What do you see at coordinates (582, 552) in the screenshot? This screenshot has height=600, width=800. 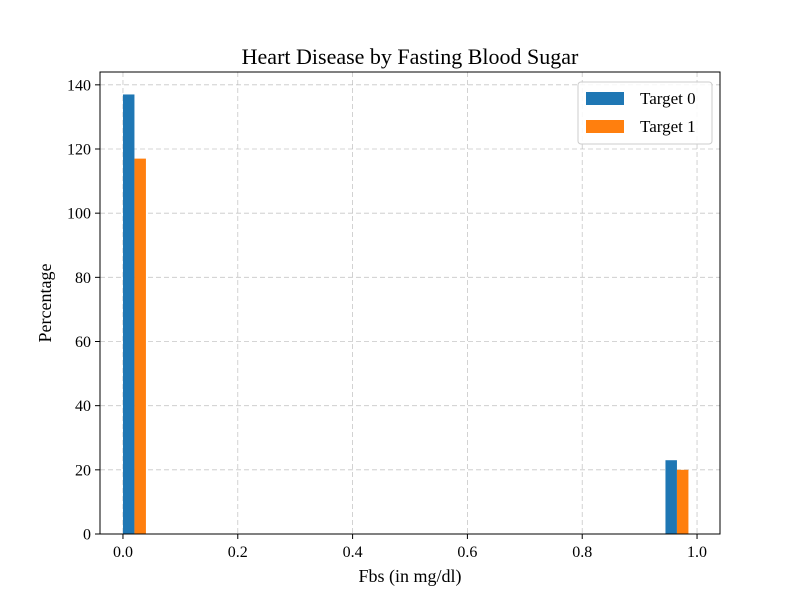 I see `x-tick-label: 0.8` at bounding box center [582, 552].